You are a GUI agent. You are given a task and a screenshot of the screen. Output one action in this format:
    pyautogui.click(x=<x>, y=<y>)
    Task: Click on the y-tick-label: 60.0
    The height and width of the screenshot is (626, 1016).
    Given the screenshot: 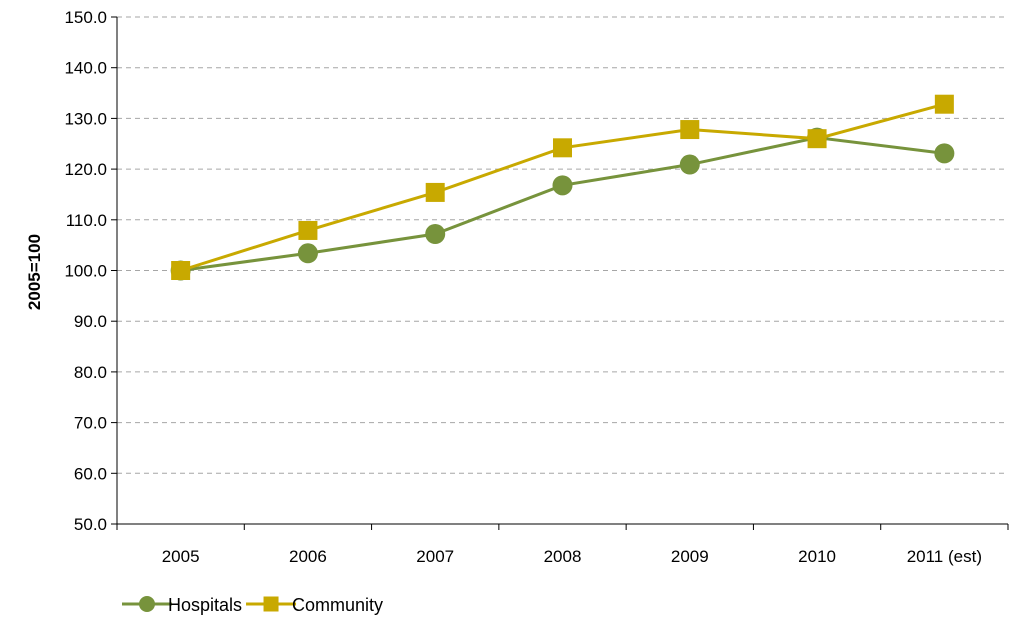 What is the action you would take?
    pyautogui.click(x=90, y=473)
    